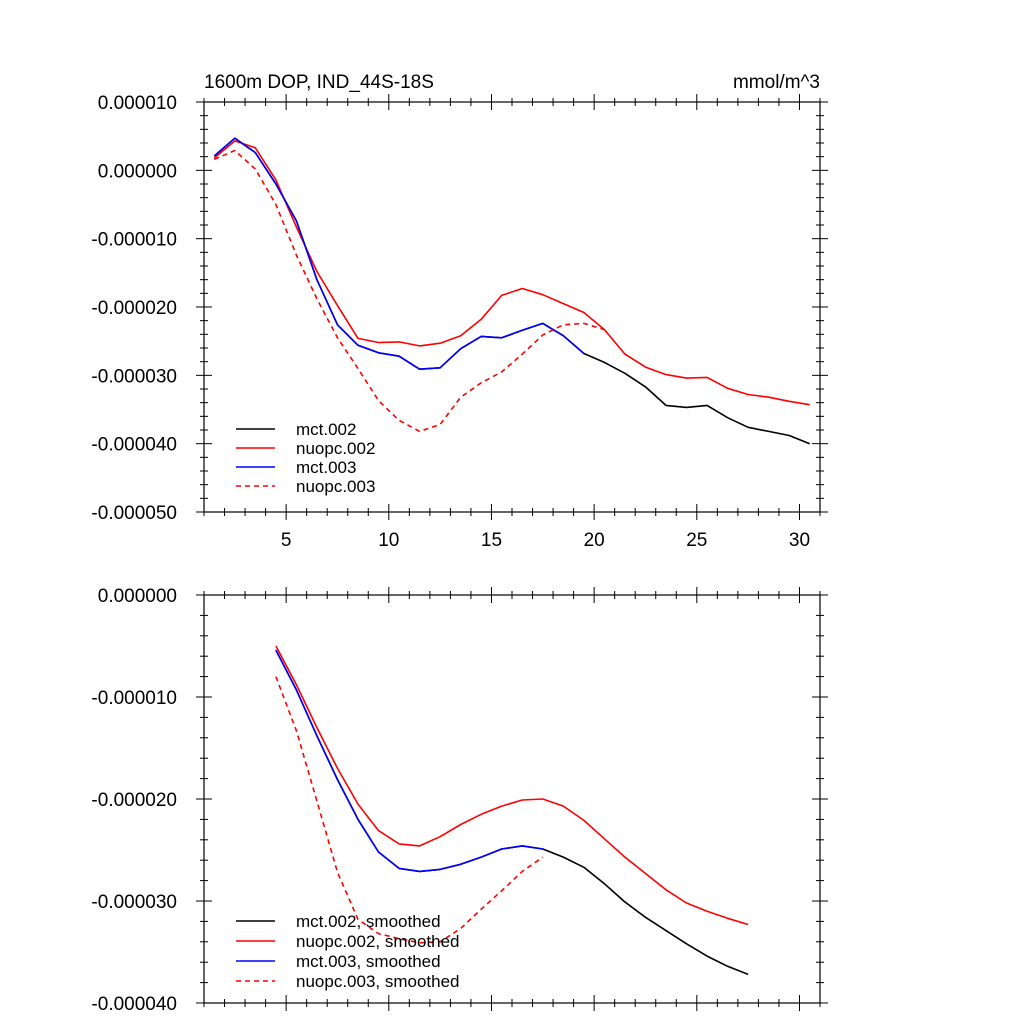 This screenshot has height=1024, width=1024. What do you see at coordinates (286, 540) in the screenshot?
I see `x-tick-label: 5` at bounding box center [286, 540].